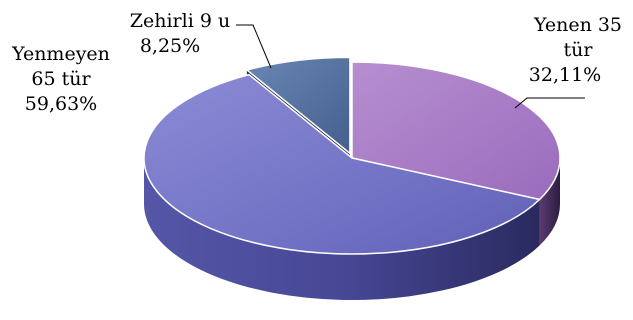 This screenshot has height=320, width=633. I want to click on slice-value-label: 8,25%, so click(170, 46).